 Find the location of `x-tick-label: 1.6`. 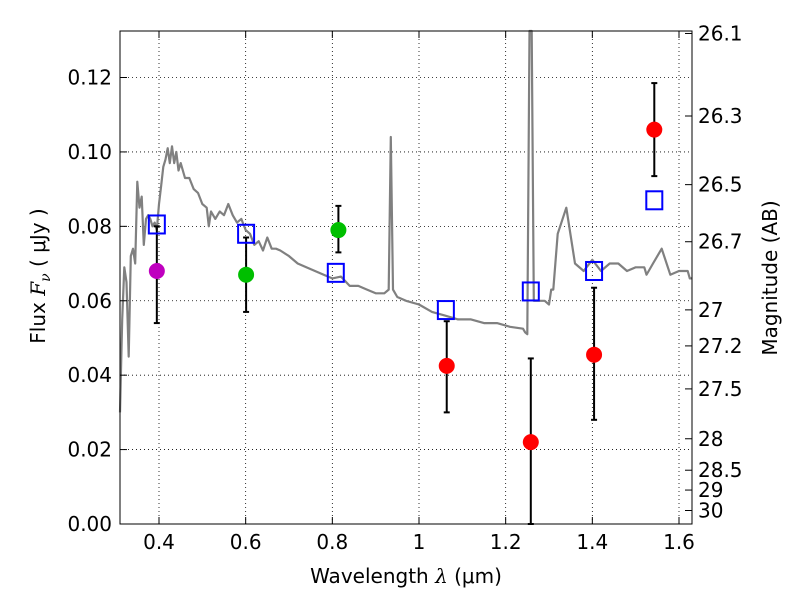

x-tick-label: 1.6 is located at coordinates (679, 542).